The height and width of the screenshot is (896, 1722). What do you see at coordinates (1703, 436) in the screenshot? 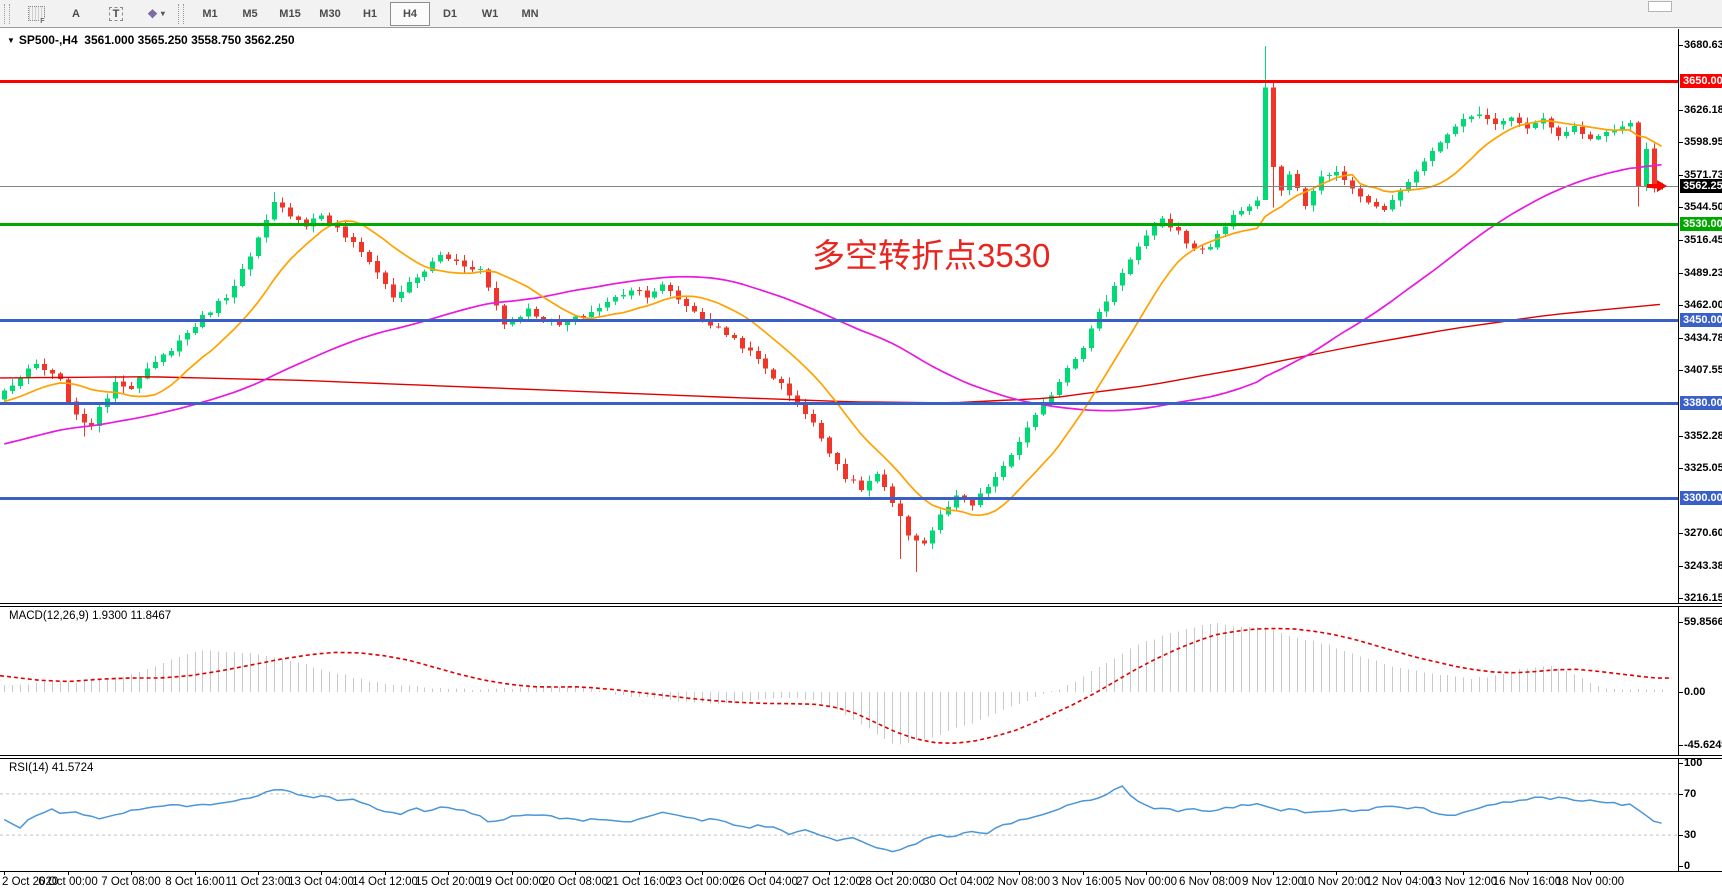
I see `price-tick-label: 3352.280` at bounding box center [1703, 436].